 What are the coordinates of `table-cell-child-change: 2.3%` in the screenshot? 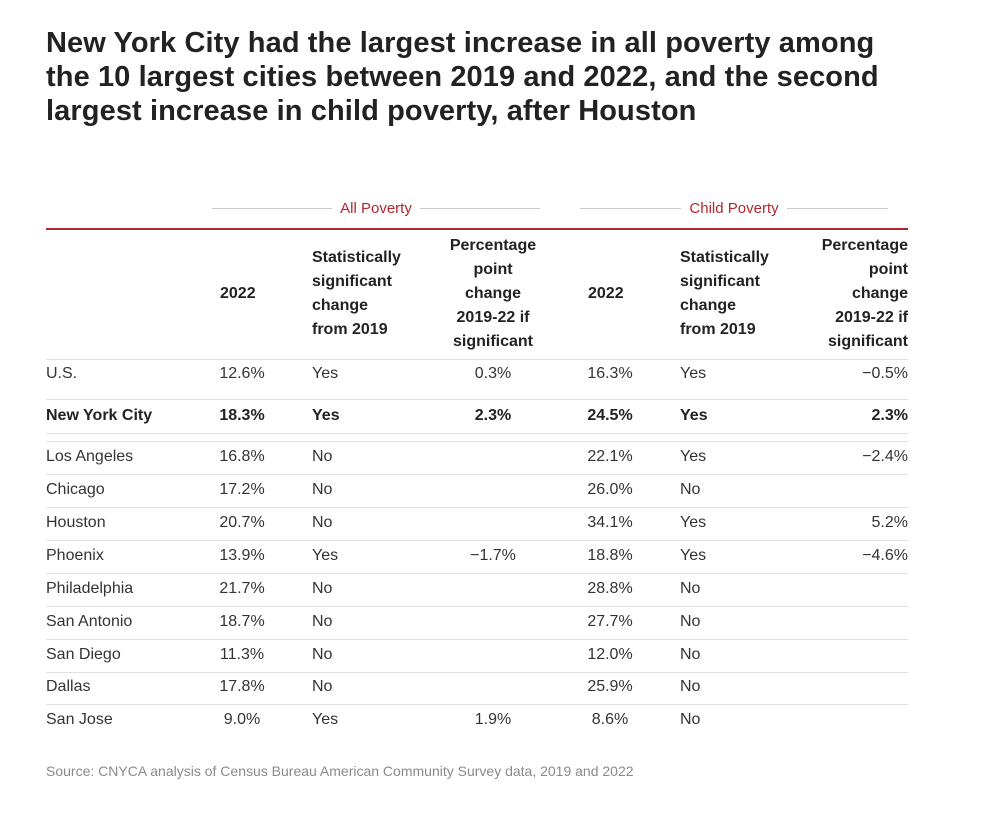 It's located at (889, 415).